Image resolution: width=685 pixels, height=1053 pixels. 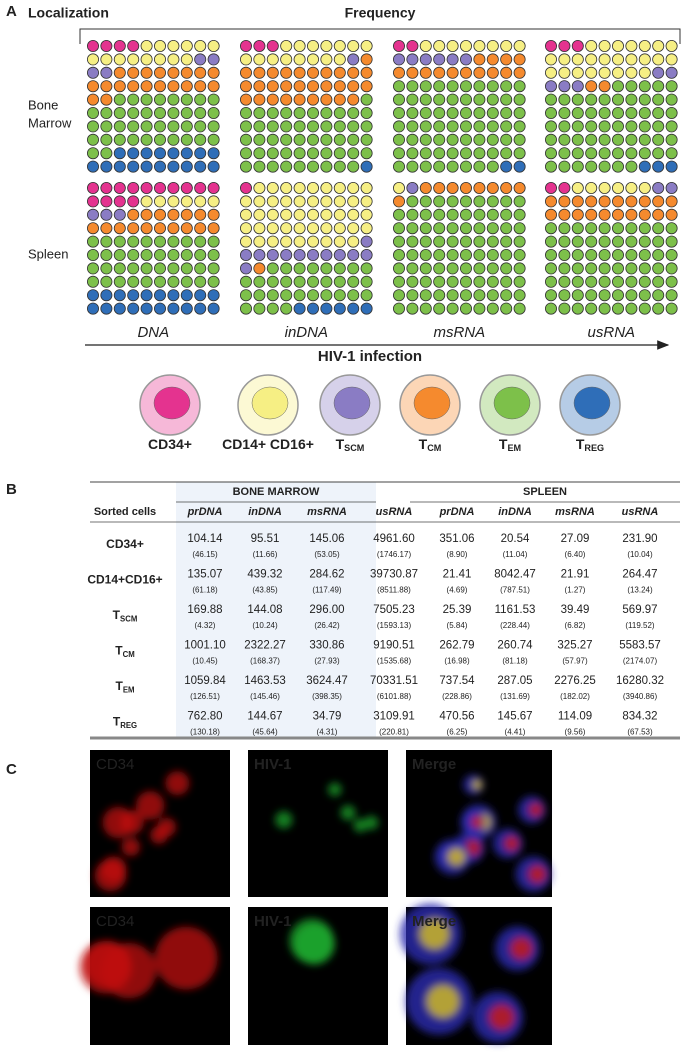 I want to click on cell-label: TSCM, so click(x=125, y=615).